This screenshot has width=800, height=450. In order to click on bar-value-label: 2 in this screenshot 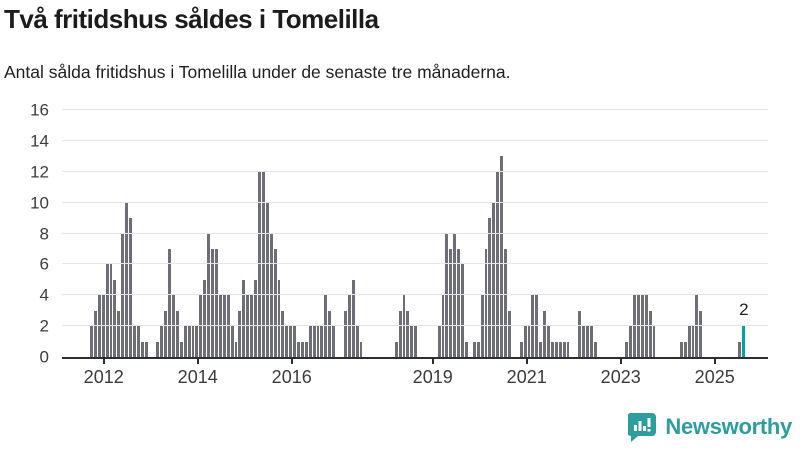, I will do `click(744, 310)`.